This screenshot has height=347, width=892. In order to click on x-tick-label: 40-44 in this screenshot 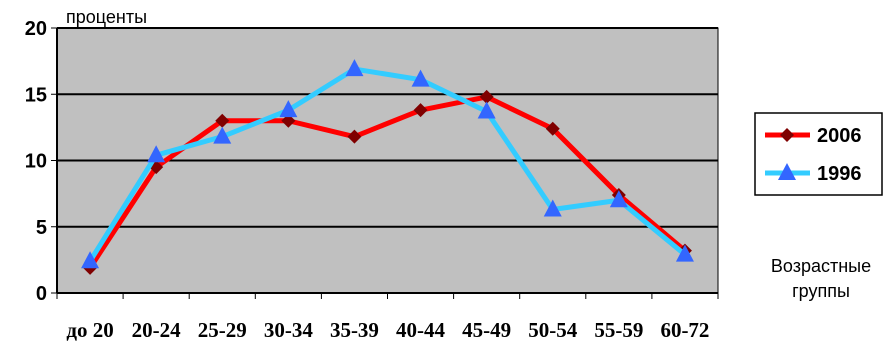, I will do `click(420, 330)`.